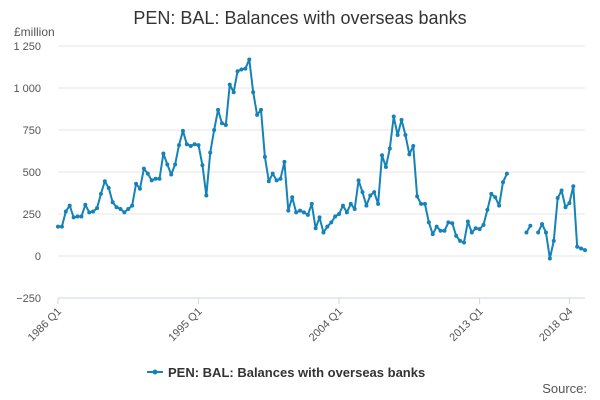 This screenshot has height=400, width=600. Describe the element at coordinates (286, 372) in the screenshot. I see `legend: PEN: BAL: Balances with overseas banks` at that location.